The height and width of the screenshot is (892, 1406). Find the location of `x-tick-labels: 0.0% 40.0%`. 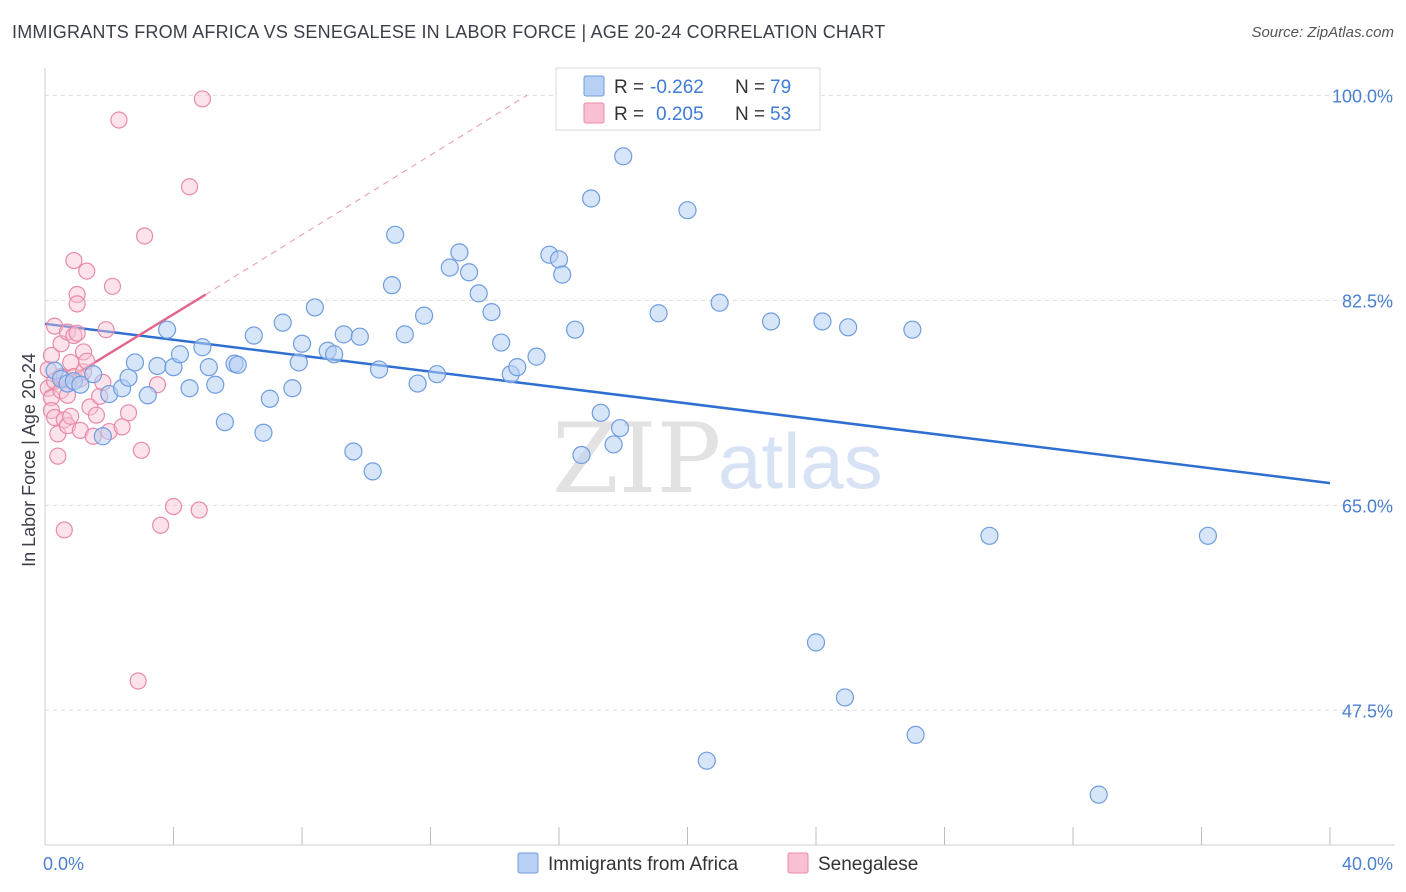

x-tick-labels: 0.0% 40.0% is located at coordinates (718, 864).